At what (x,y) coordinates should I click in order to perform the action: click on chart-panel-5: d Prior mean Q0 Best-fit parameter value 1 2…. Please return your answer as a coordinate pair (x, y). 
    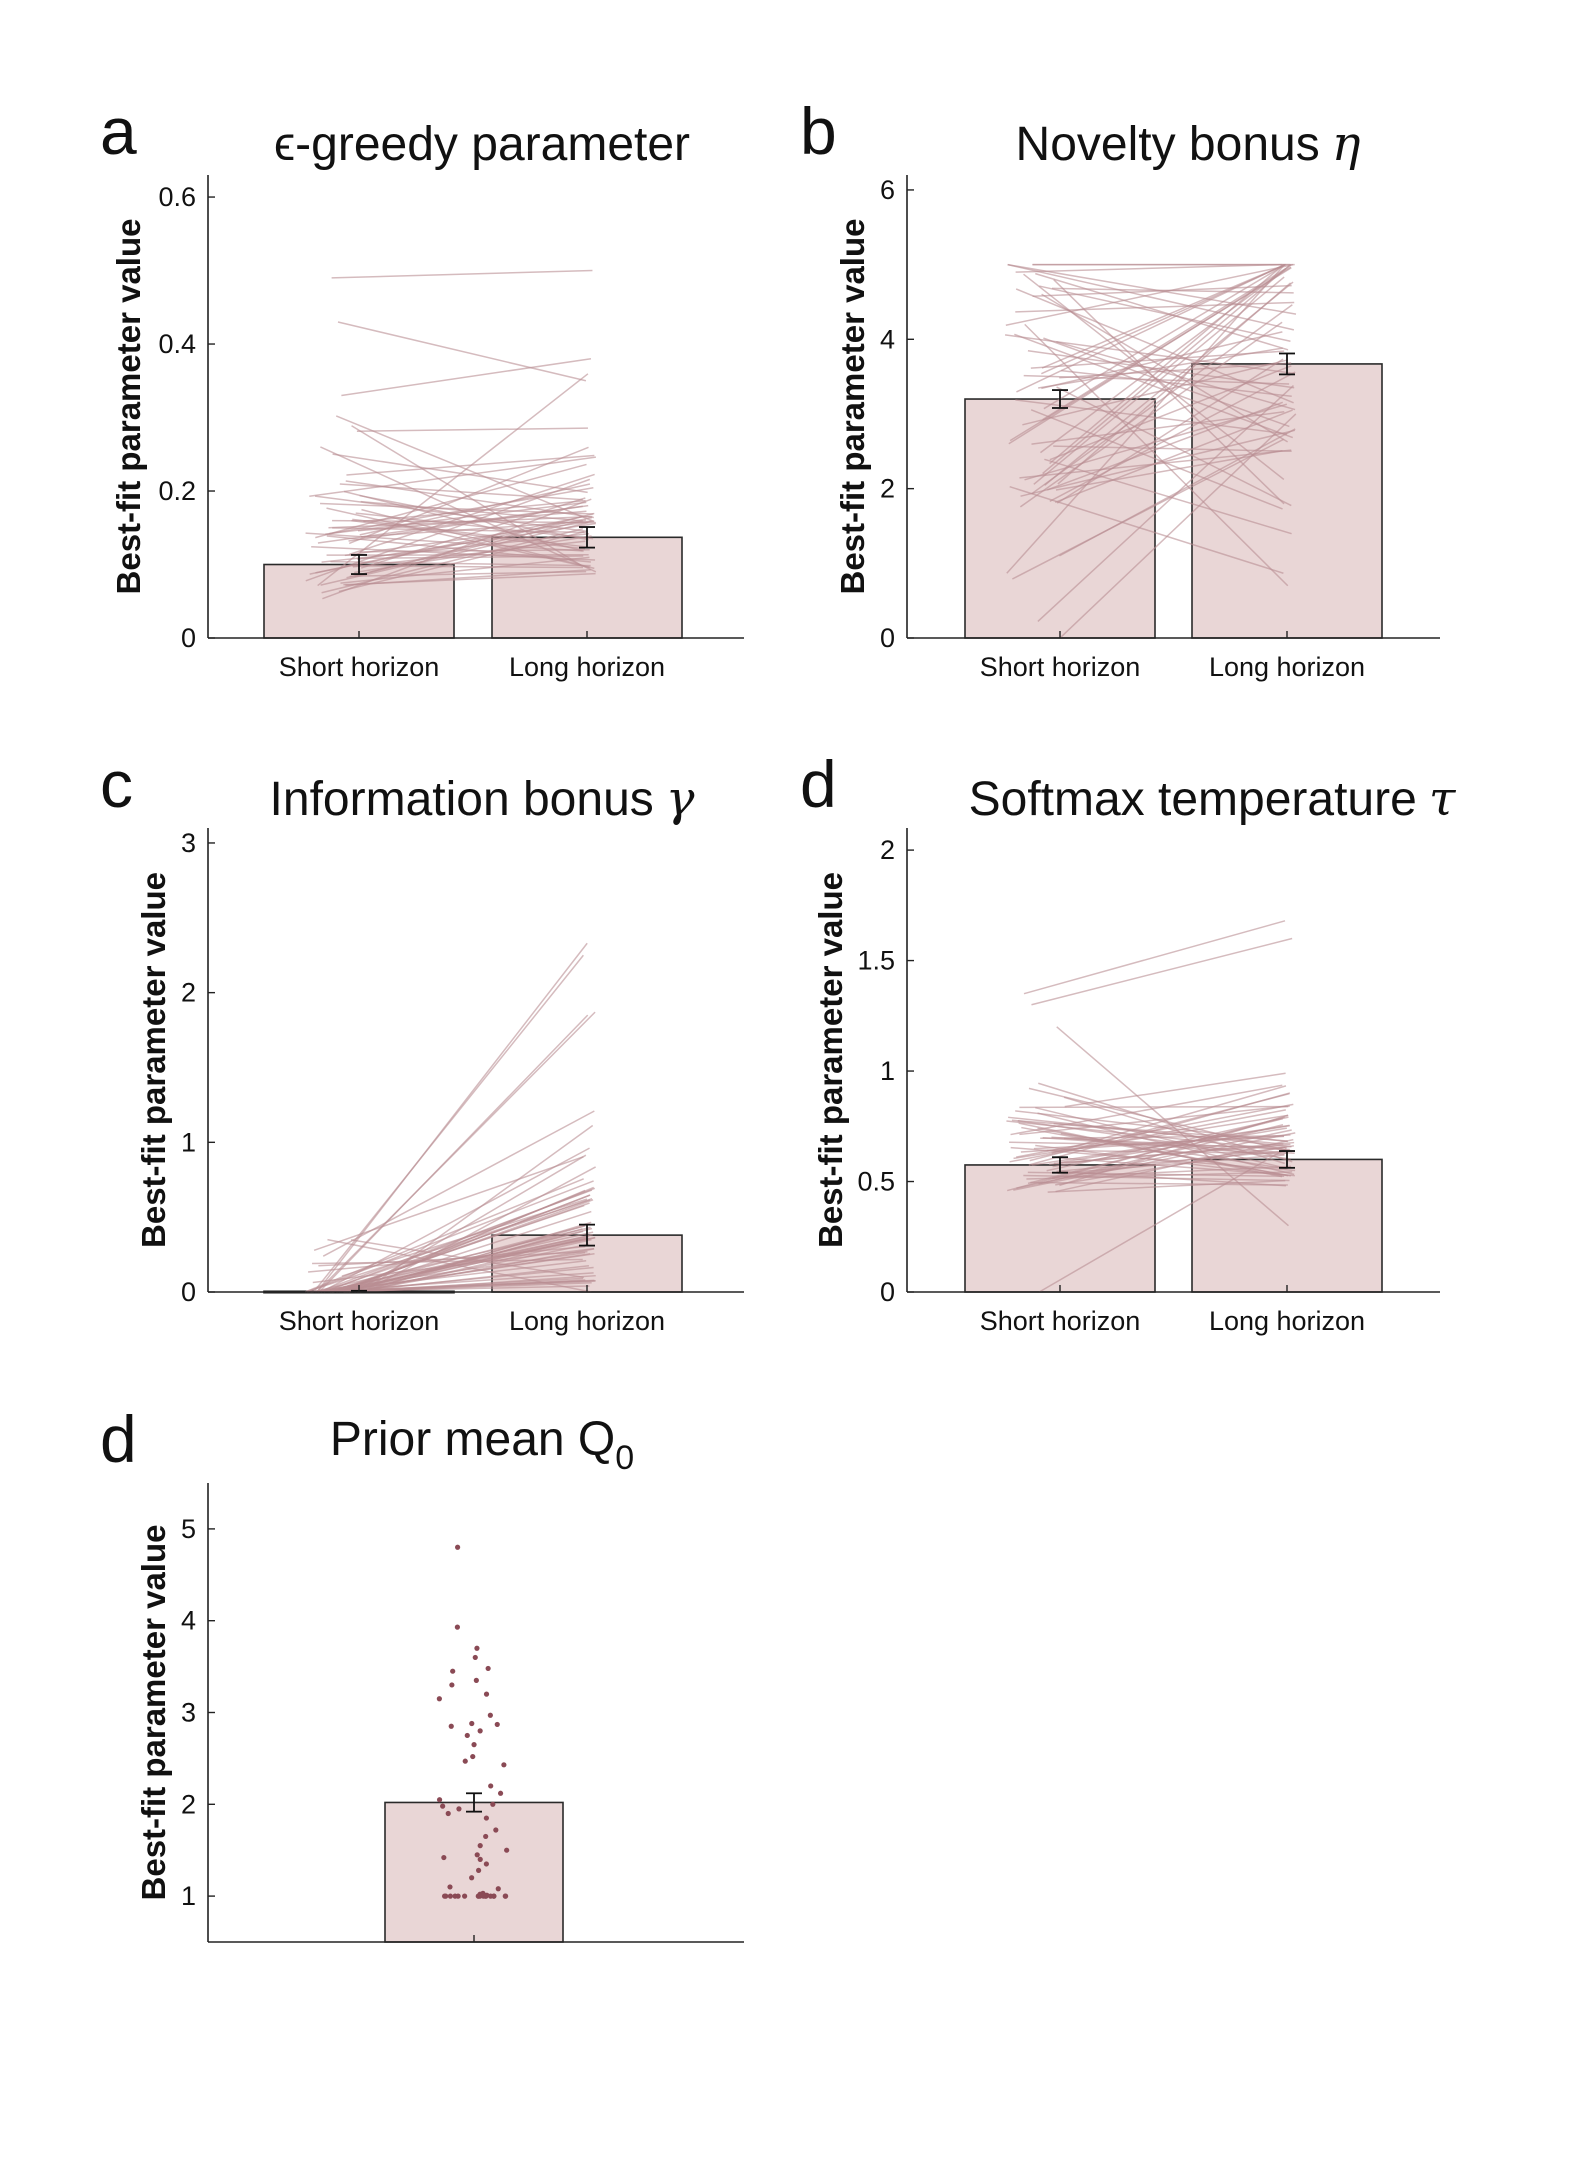
    Looking at the image, I should click on (422, 1672).